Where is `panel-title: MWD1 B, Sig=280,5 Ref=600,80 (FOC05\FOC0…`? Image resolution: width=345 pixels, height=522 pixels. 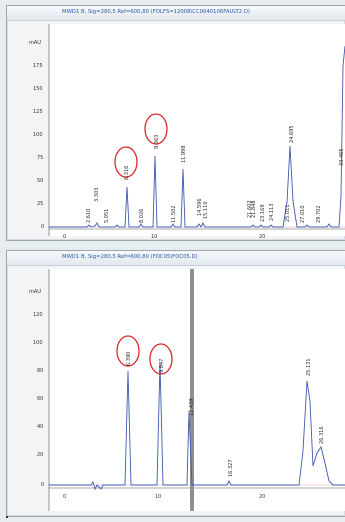
panel-title: MWD1 B, Sig=280,5 Ref=600,80 (FOC05\FOC0… is located at coordinates (130, 257).